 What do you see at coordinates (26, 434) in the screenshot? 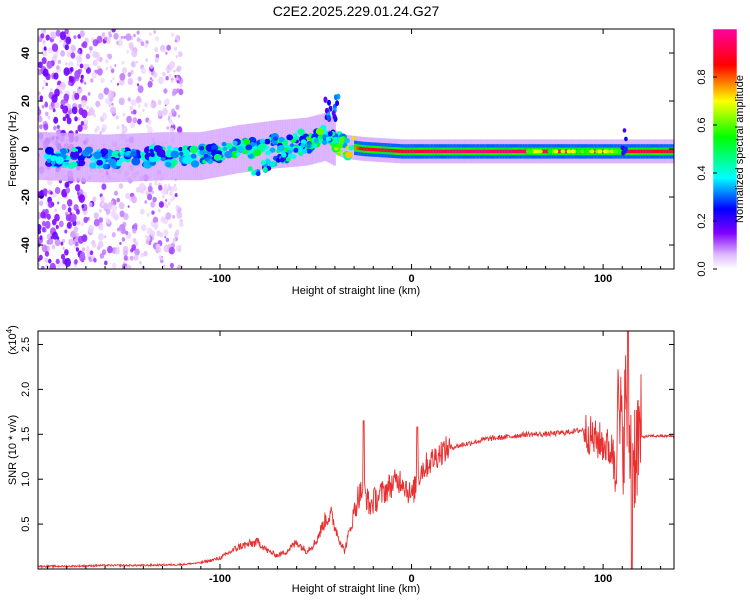
I see `y-tick-label: 1.5` at bounding box center [26, 434].